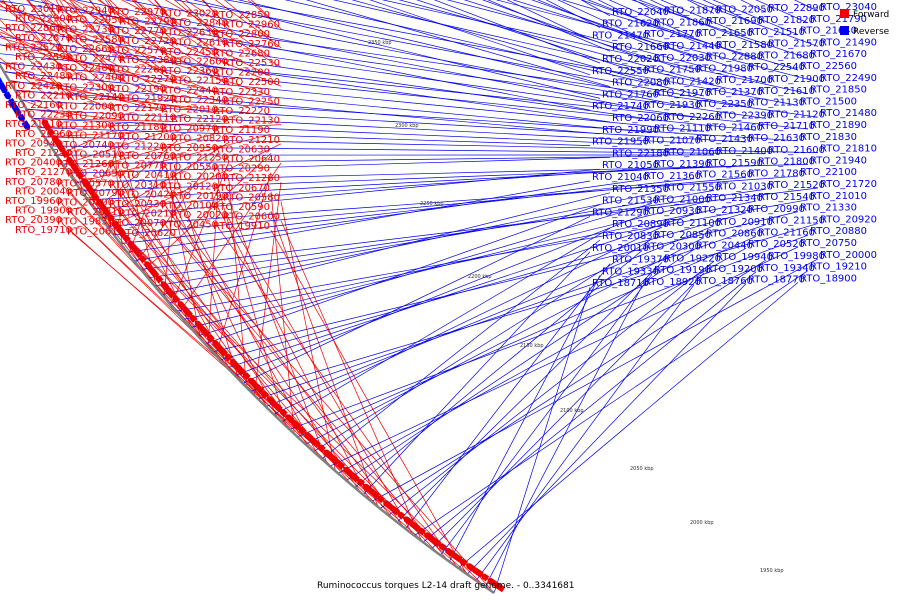 Image resolution: width=900 pixels, height=600 pixels. Describe the element at coordinates (241, 111) in the screenshot. I see `gene-label: RTO_22220` at that location.